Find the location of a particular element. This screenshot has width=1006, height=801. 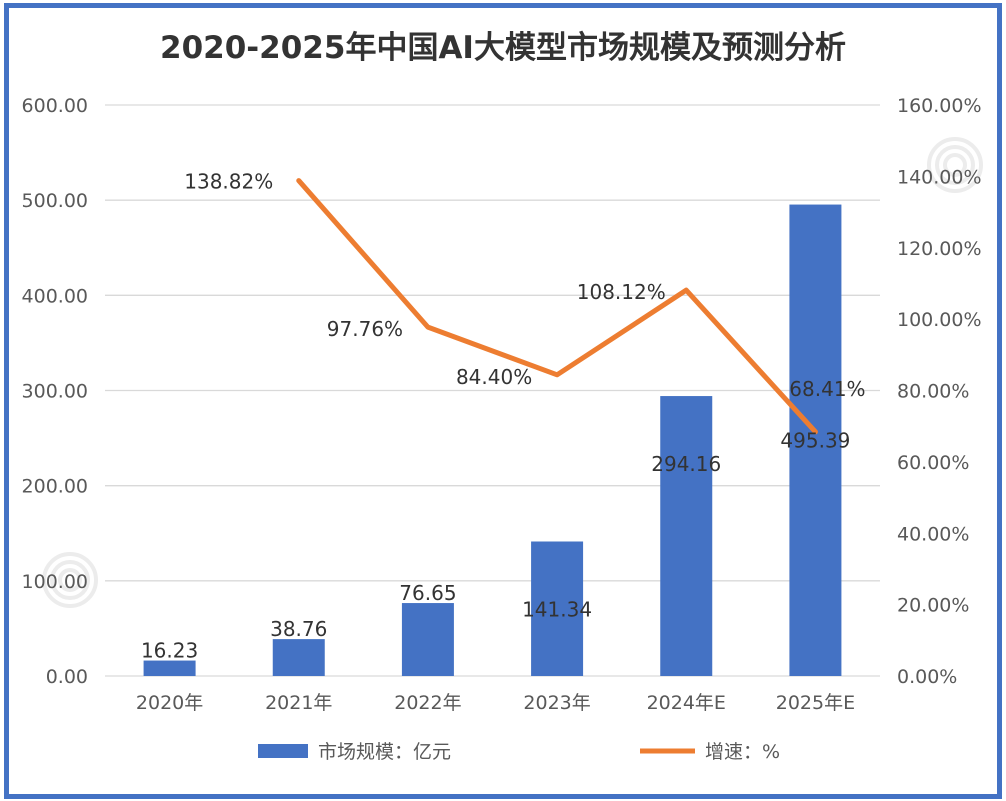

bar-2025年E is located at coordinates (815, 440).